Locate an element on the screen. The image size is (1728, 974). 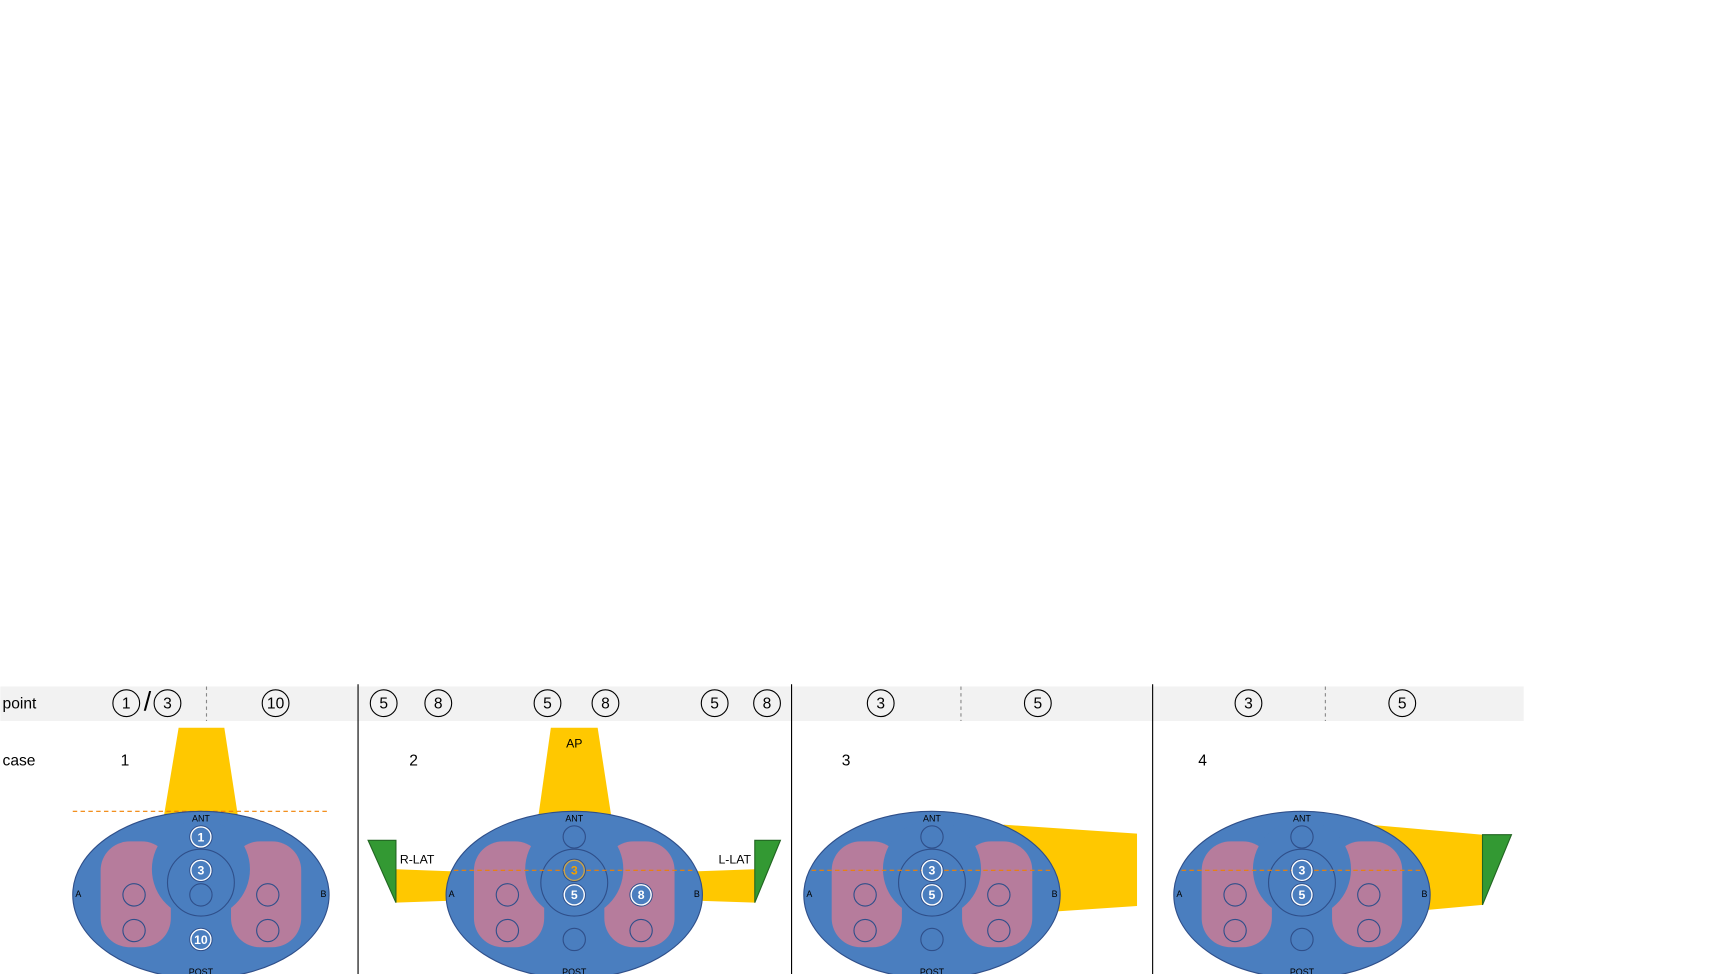
point-label: 10 is located at coordinates (276, 703).